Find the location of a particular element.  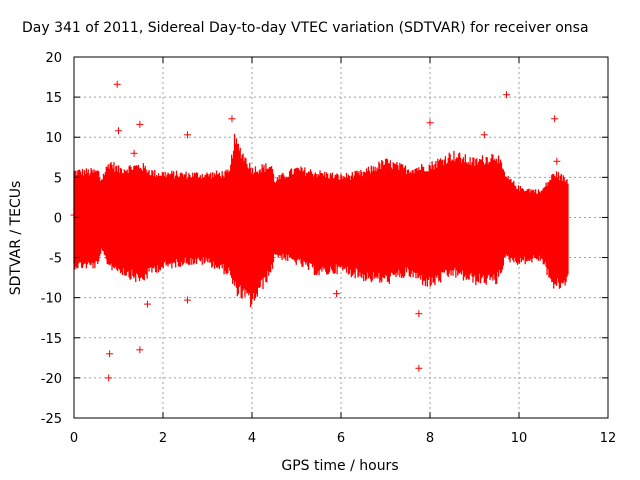

y-axis-label: SDTVAR / TECUs is located at coordinates (16, 238).